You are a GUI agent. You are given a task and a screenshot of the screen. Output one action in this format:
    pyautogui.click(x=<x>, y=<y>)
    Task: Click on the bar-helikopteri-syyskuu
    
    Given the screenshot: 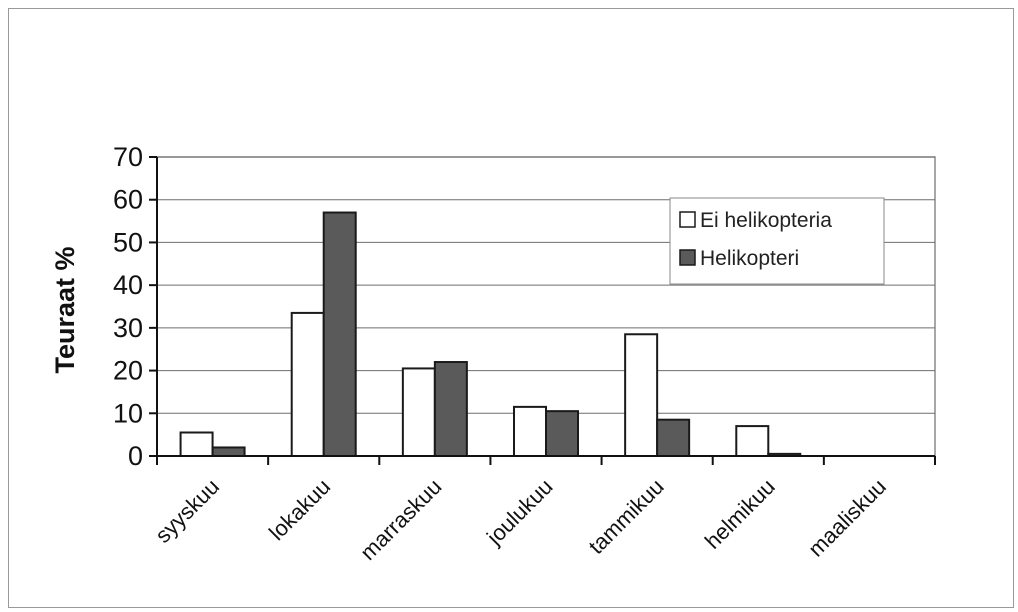 What is the action you would take?
    pyautogui.click(x=228, y=452)
    